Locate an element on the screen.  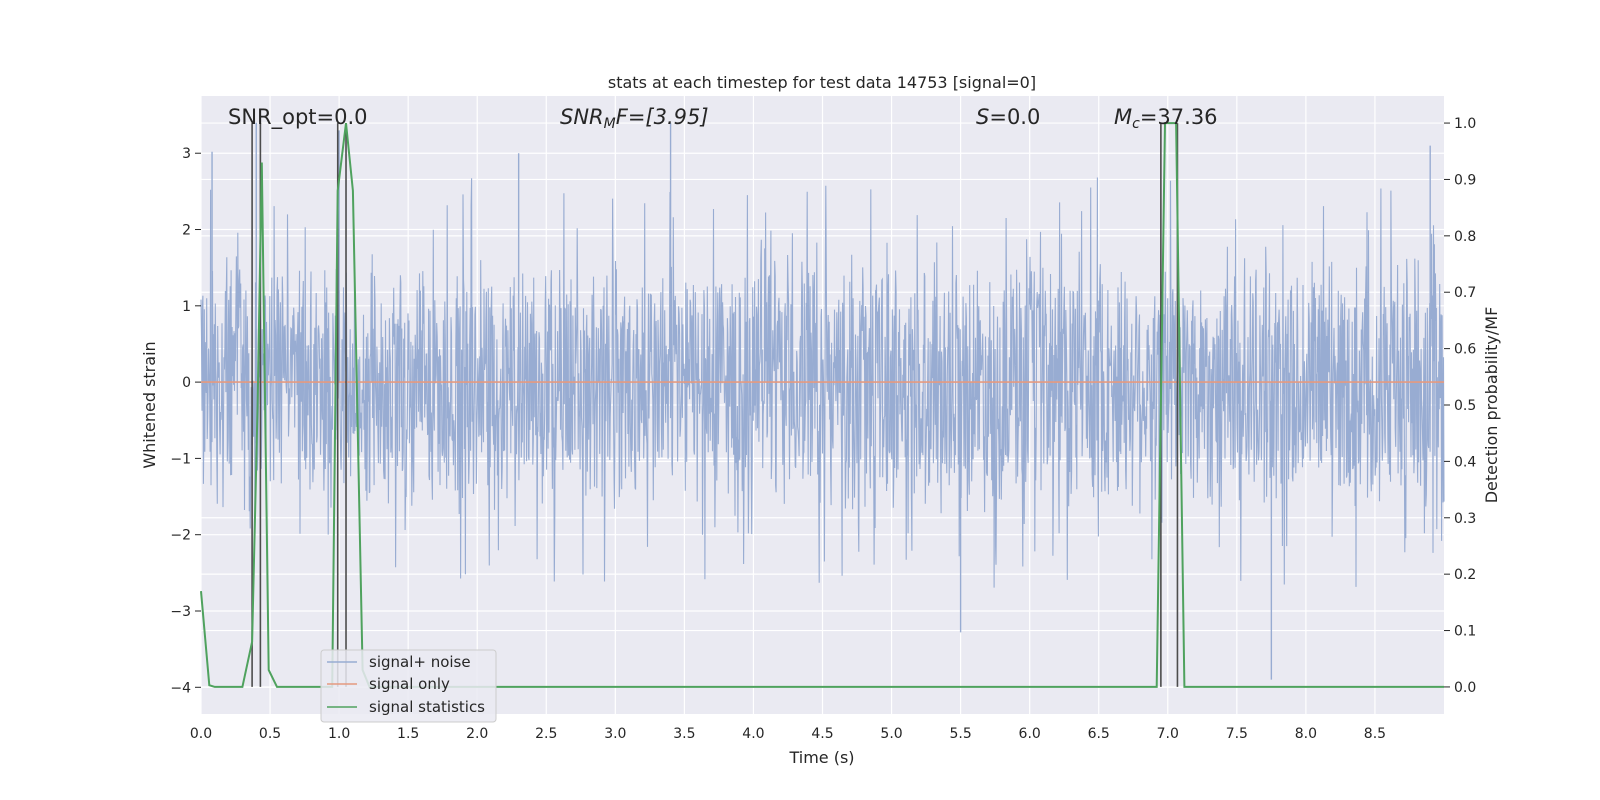
y2-axis-label: Detection probability/MF is located at coordinates (1491, 405).